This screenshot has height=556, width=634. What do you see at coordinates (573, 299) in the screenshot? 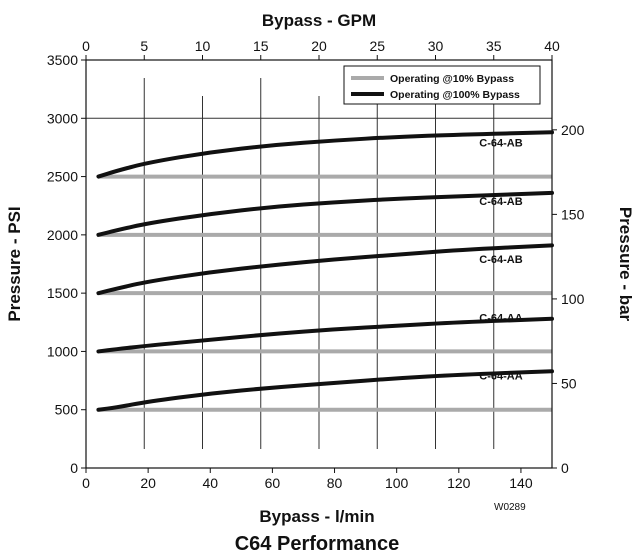
I see `tick-label-bar-100: 100` at bounding box center [573, 299].